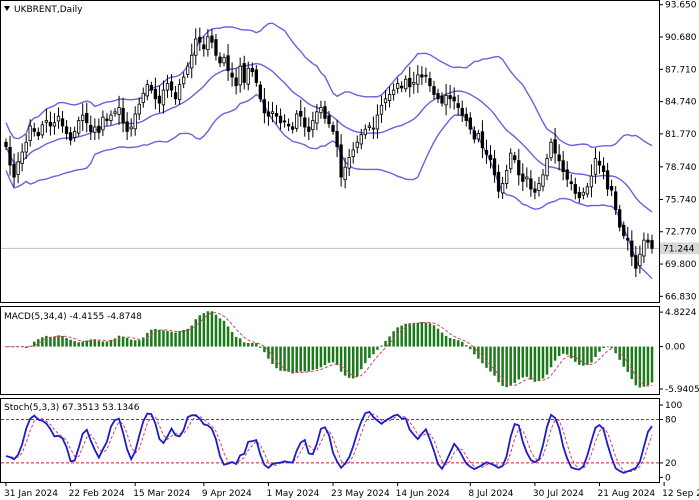  Describe the element at coordinates (227, 494) in the screenshot. I see `x-tick-label: 9 Apr 2024` at that location.